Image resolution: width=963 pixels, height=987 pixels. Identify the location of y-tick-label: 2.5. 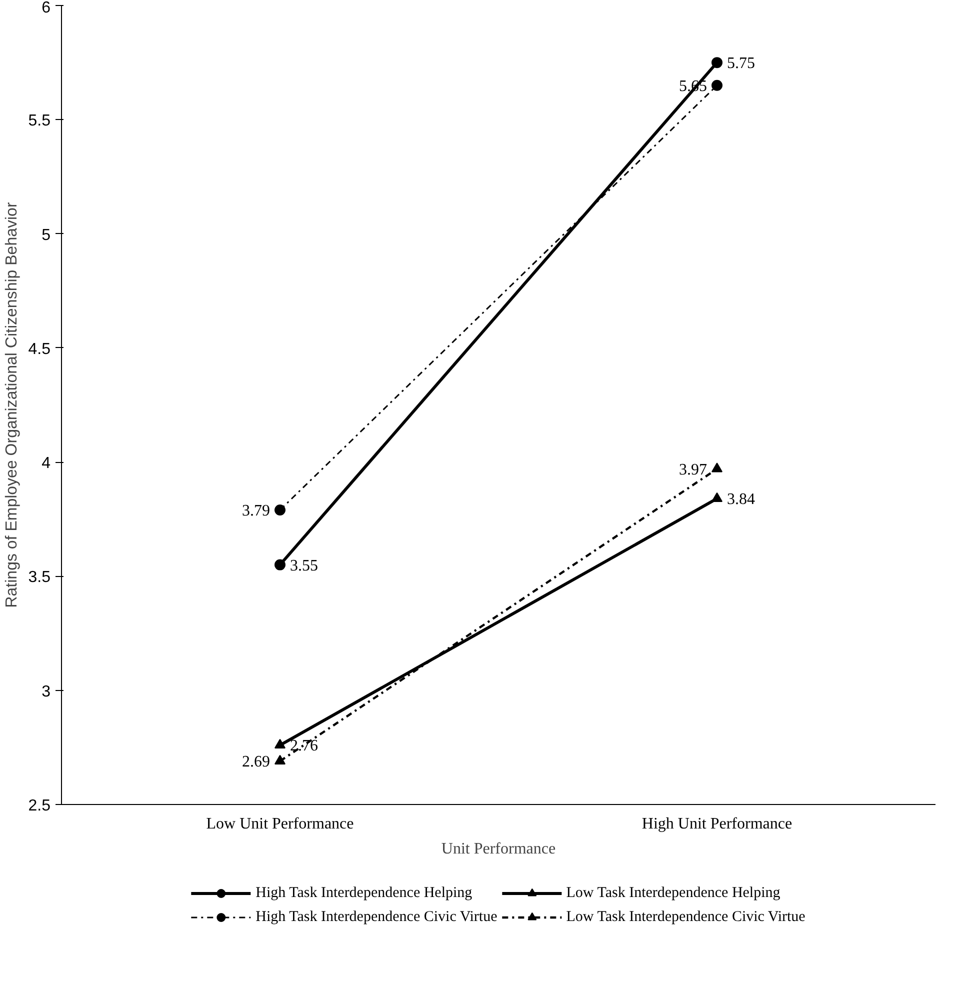
(39, 806).